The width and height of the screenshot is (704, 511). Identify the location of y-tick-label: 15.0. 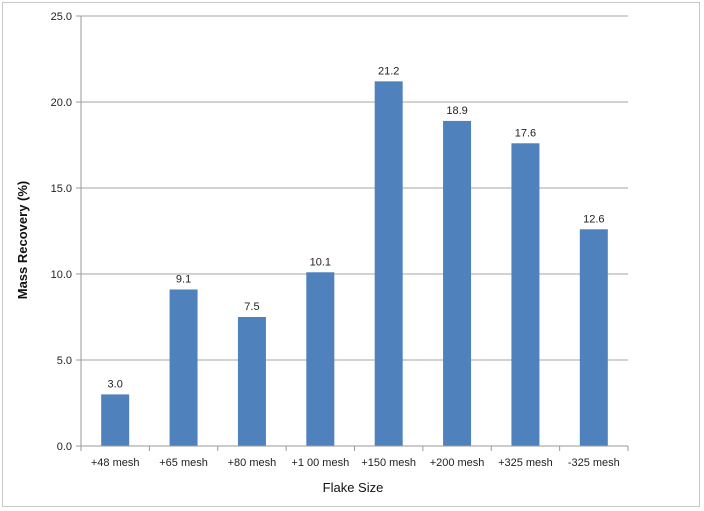
(61, 189).